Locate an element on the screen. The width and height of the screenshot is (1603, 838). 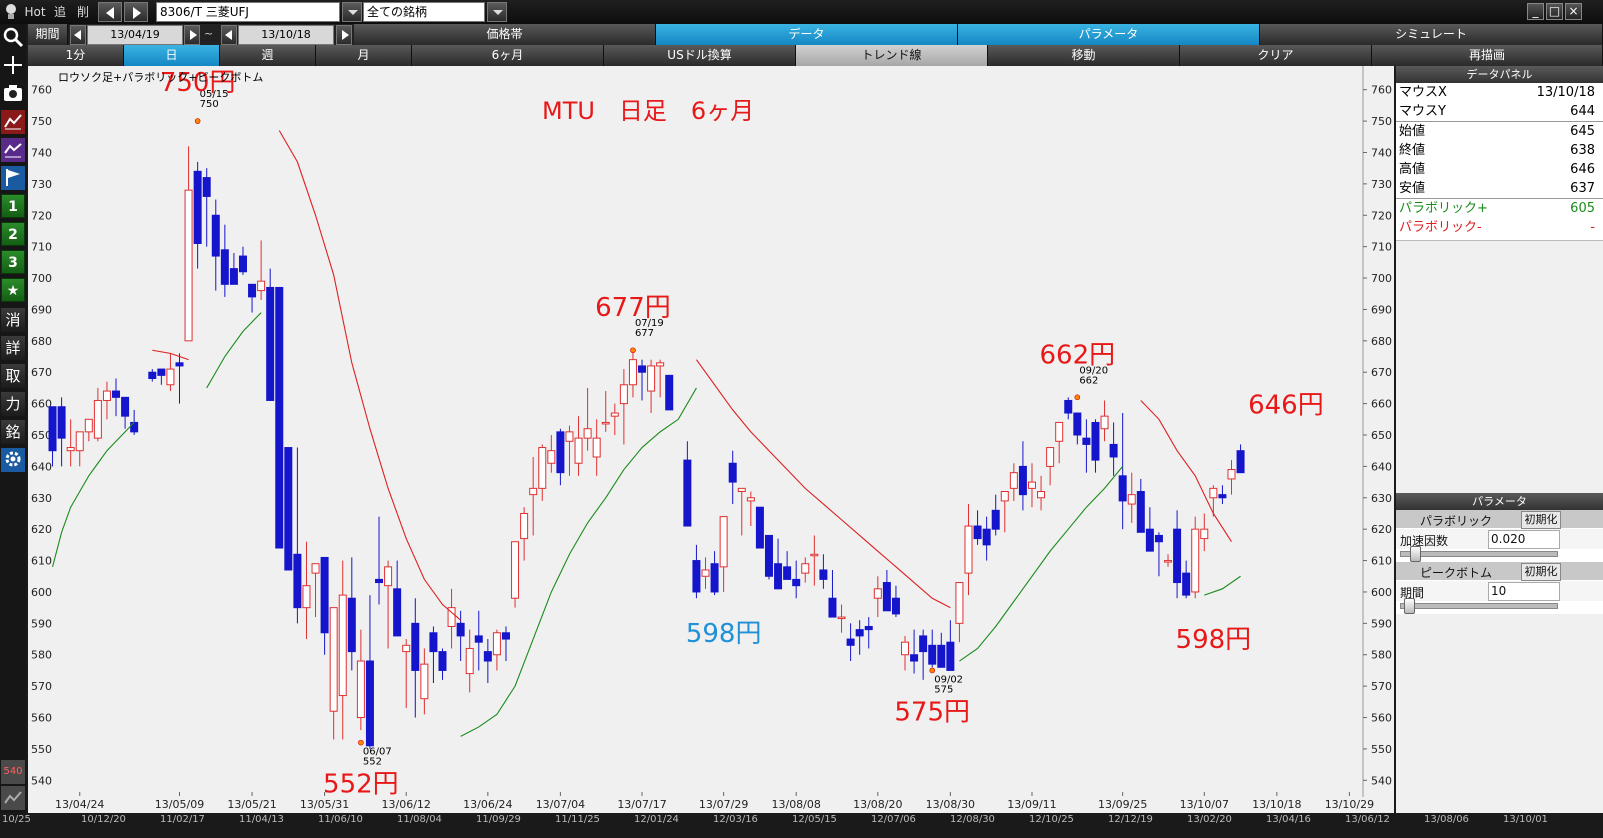
bulb-icon is located at coordinates (11, 12).